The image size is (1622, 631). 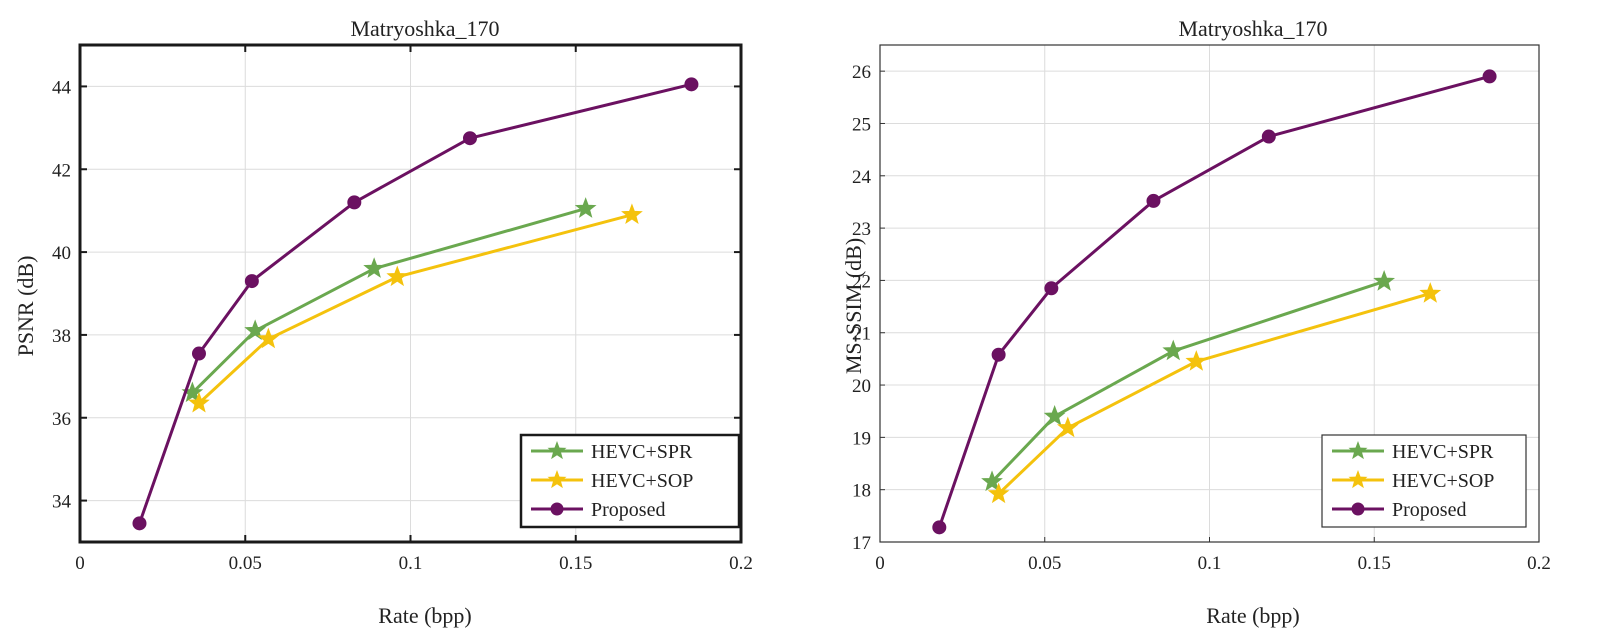 I want to click on y-tick-label: 18, so click(x=861, y=491).